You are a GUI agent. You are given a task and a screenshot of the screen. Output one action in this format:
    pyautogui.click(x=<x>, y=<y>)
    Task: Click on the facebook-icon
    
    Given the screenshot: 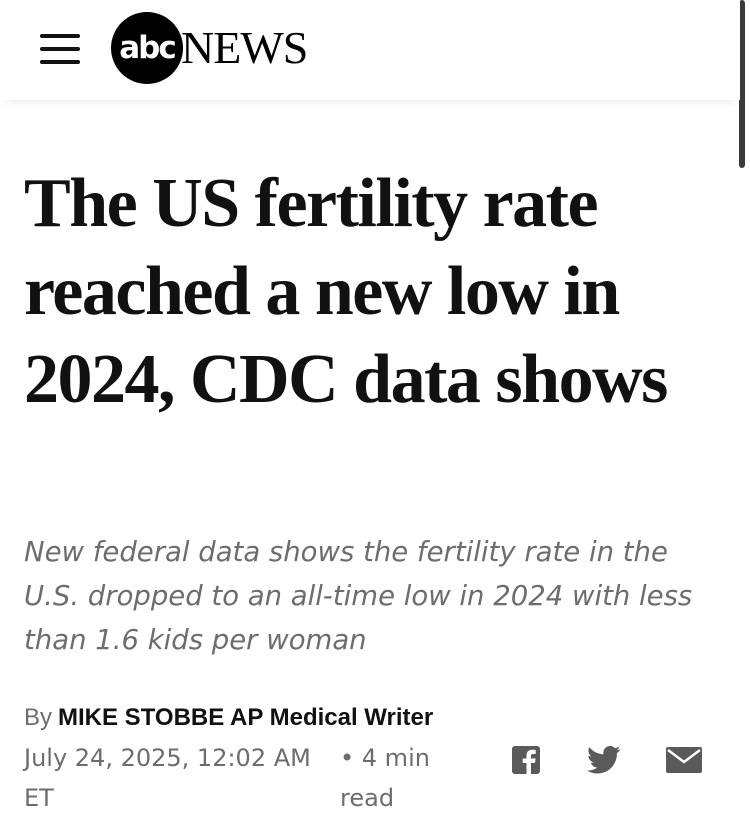 What is the action you would take?
    pyautogui.click(x=526, y=760)
    